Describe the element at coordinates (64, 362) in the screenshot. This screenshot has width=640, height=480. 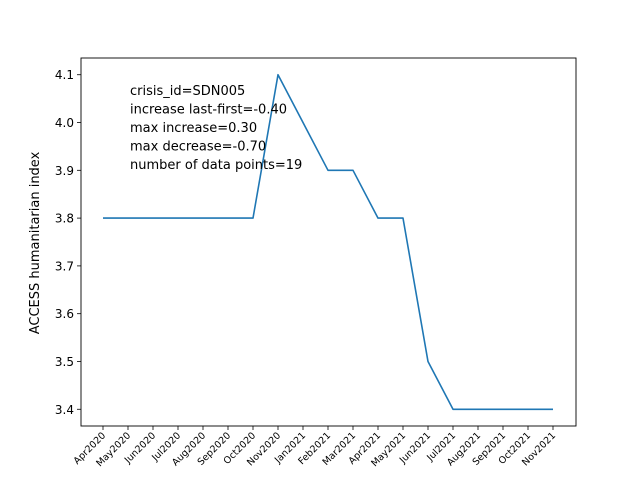
I see `y-tick-label: 3.5` at that location.